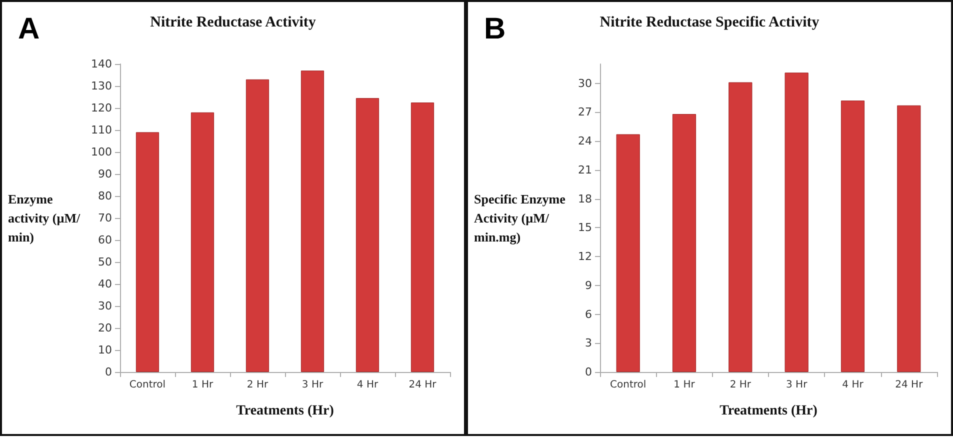 This screenshot has height=438, width=953. I want to click on y-tick-label: 130, so click(101, 86).